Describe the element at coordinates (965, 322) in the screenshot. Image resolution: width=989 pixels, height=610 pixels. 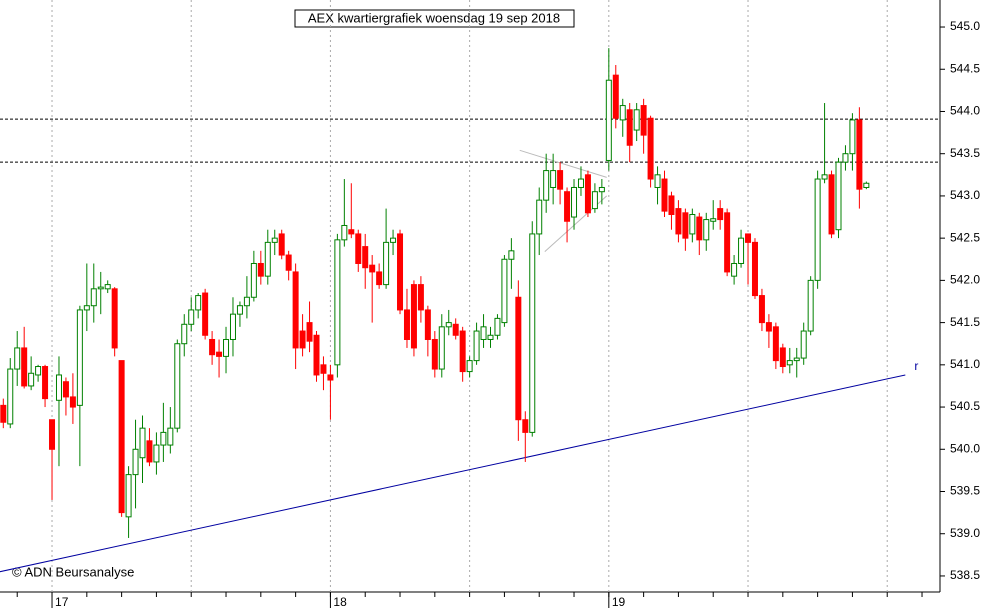
I see `y-tick-label: 541.5` at that location.